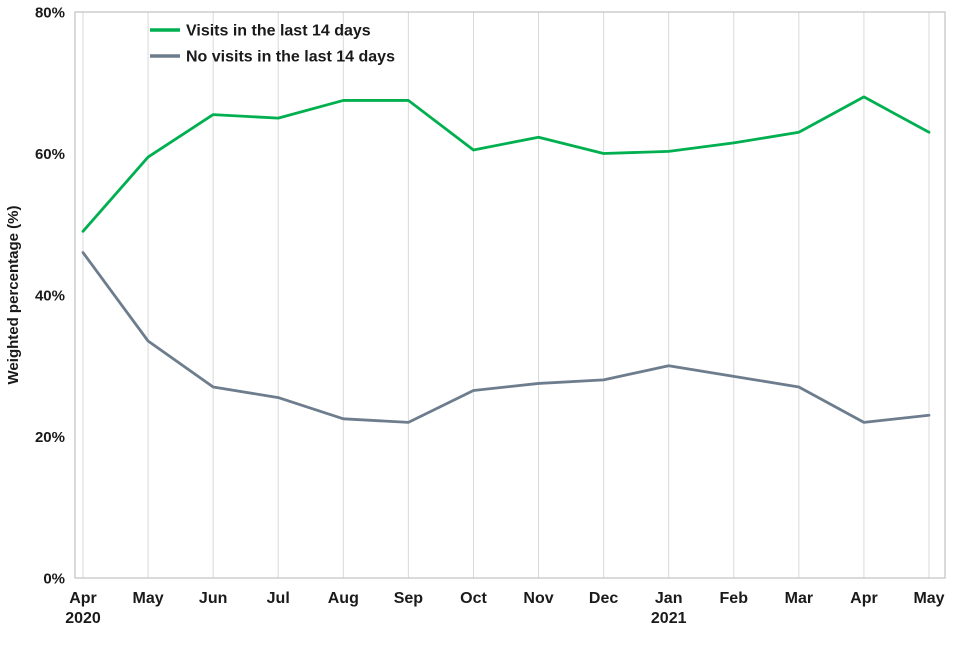  What do you see at coordinates (213, 598) in the screenshot?
I see `x-tick-label: Jun` at bounding box center [213, 598].